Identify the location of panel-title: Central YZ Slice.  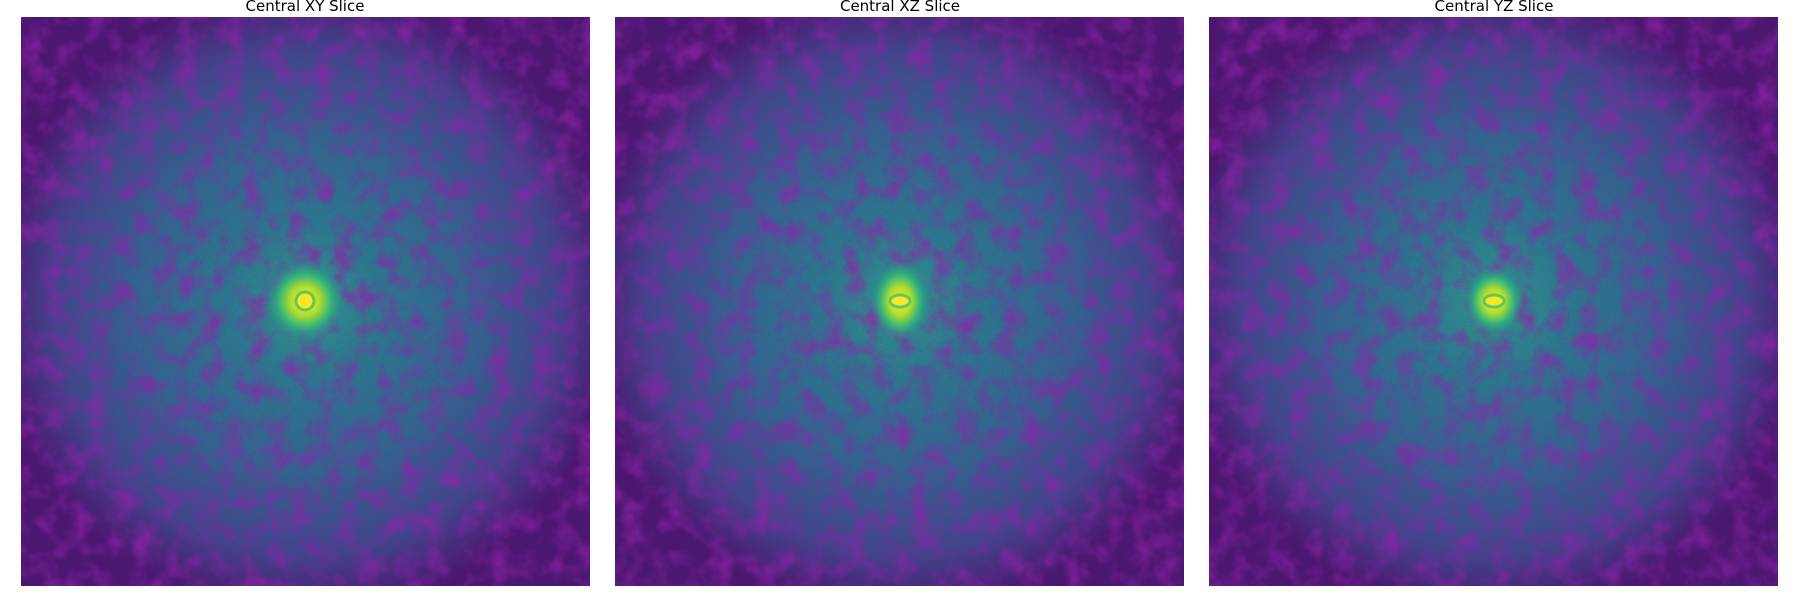
(1494, 7).